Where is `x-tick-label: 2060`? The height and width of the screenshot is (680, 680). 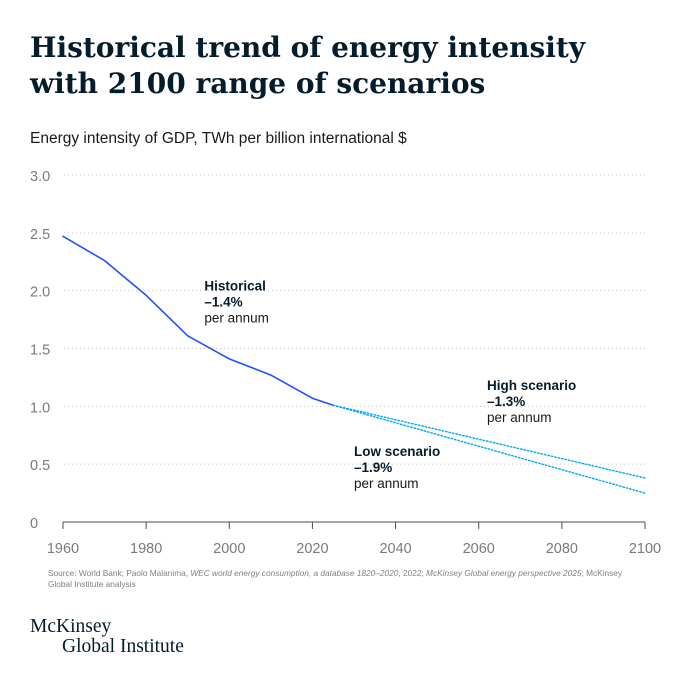
x-tick-label: 2060 is located at coordinates (479, 549).